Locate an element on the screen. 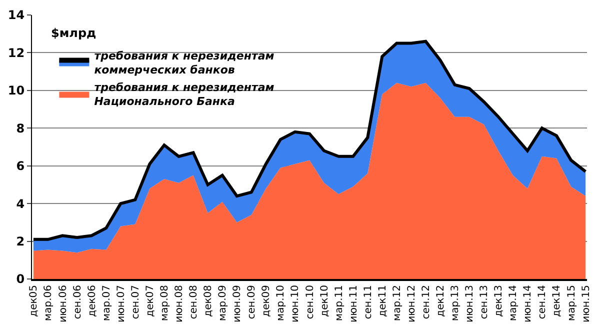 This screenshot has height=330, width=600. x-tick-label: мар.11 is located at coordinates (339, 303).